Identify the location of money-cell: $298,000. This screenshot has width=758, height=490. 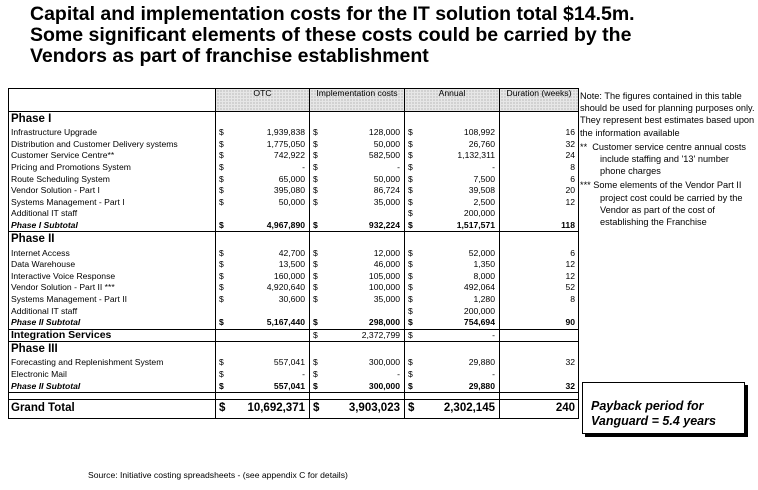
(357, 323).